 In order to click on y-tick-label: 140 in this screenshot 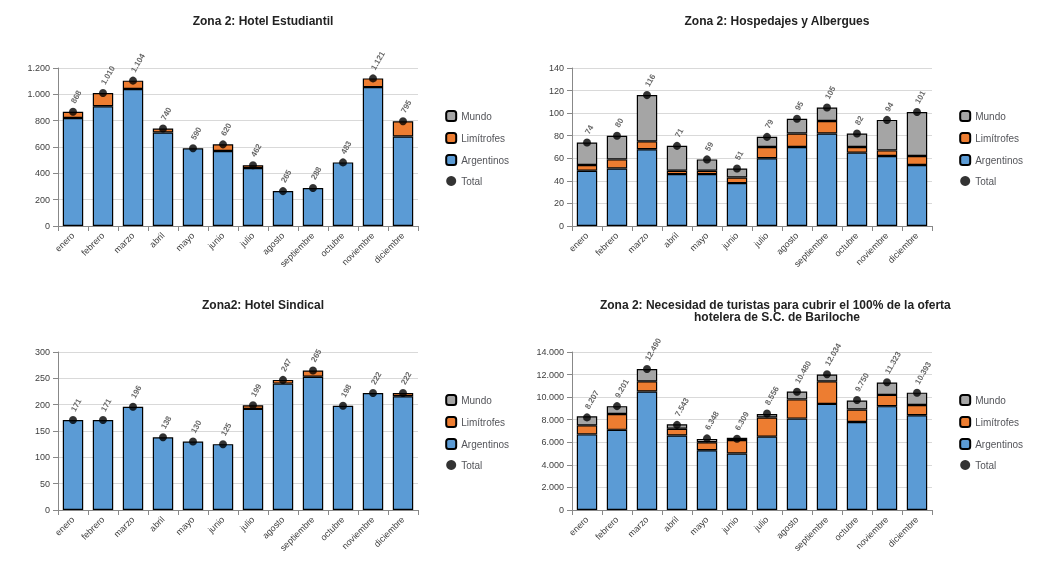, I will do `click(556, 68)`.